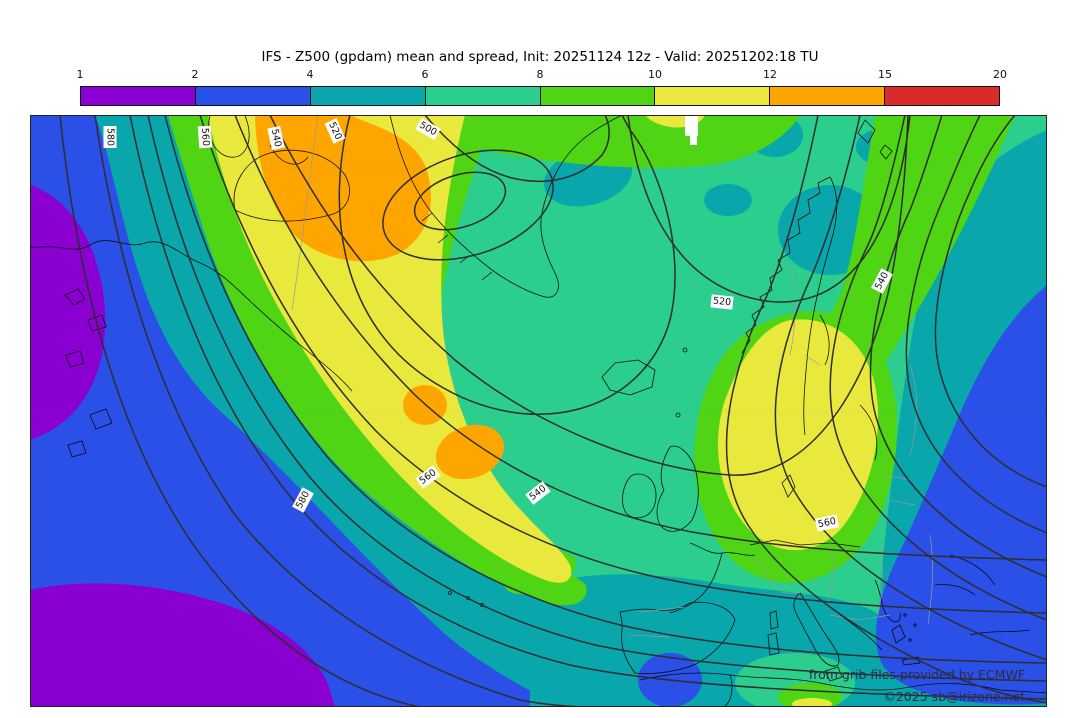  What do you see at coordinates (655, 74) in the screenshot?
I see `colorbar-tick-10: 10` at bounding box center [655, 74].